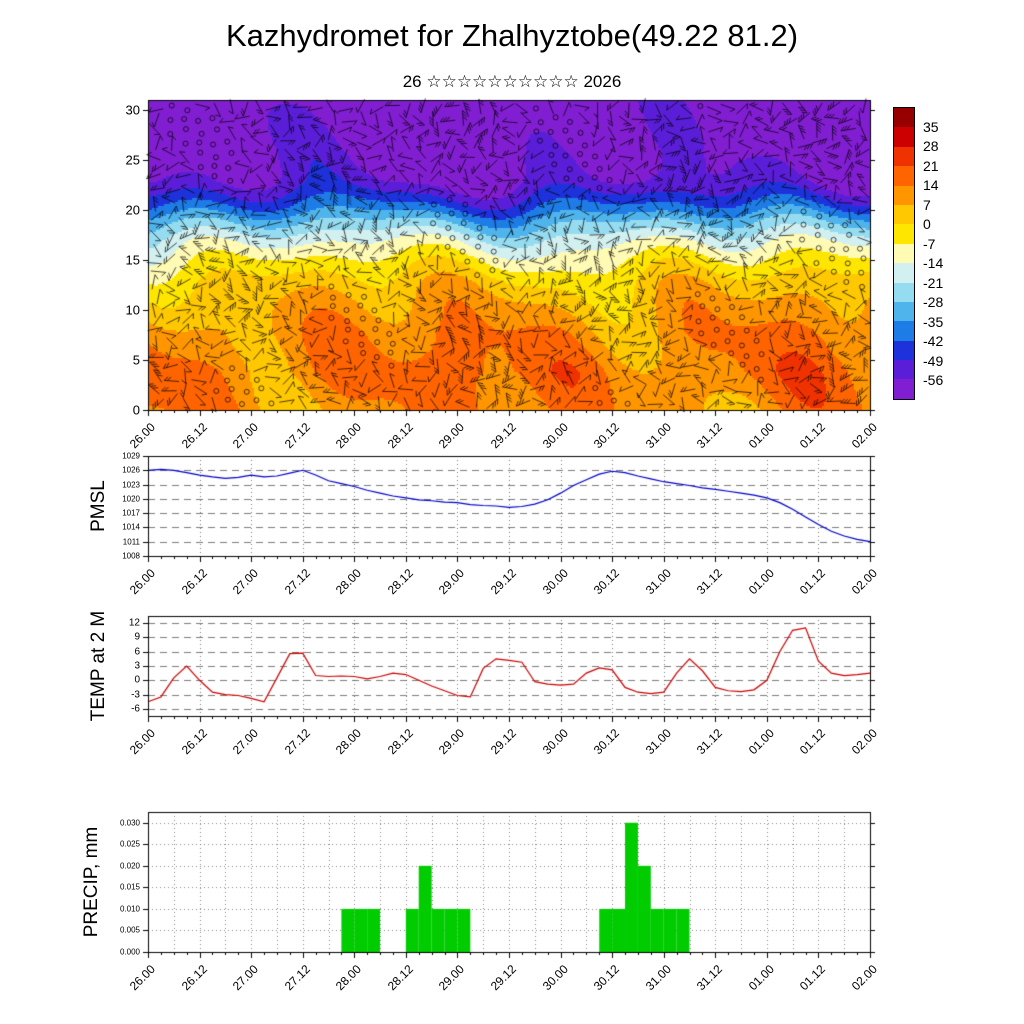 This screenshot has height=1024, width=1024. Describe the element at coordinates (933, 360) in the screenshot. I see `colorbar-tick-label: -49` at that location.